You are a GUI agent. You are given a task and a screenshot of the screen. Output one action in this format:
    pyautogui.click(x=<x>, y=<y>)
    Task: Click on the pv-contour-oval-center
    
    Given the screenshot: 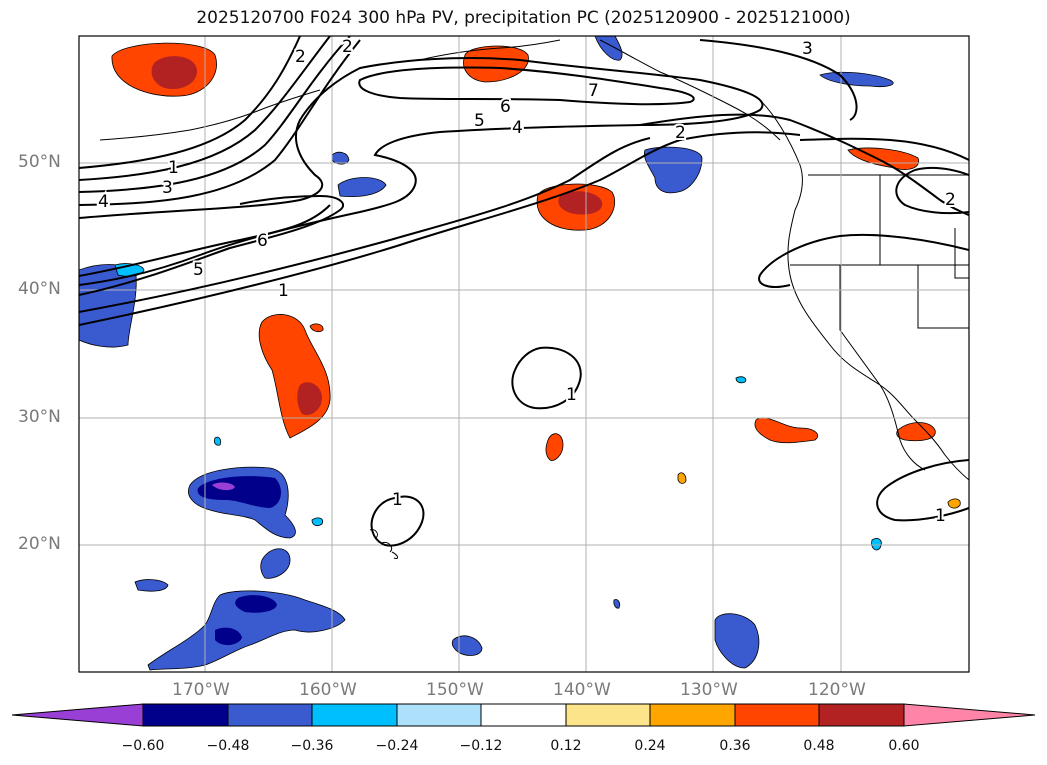 What is the action you would take?
    pyautogui.click(x=546, y=378)
    